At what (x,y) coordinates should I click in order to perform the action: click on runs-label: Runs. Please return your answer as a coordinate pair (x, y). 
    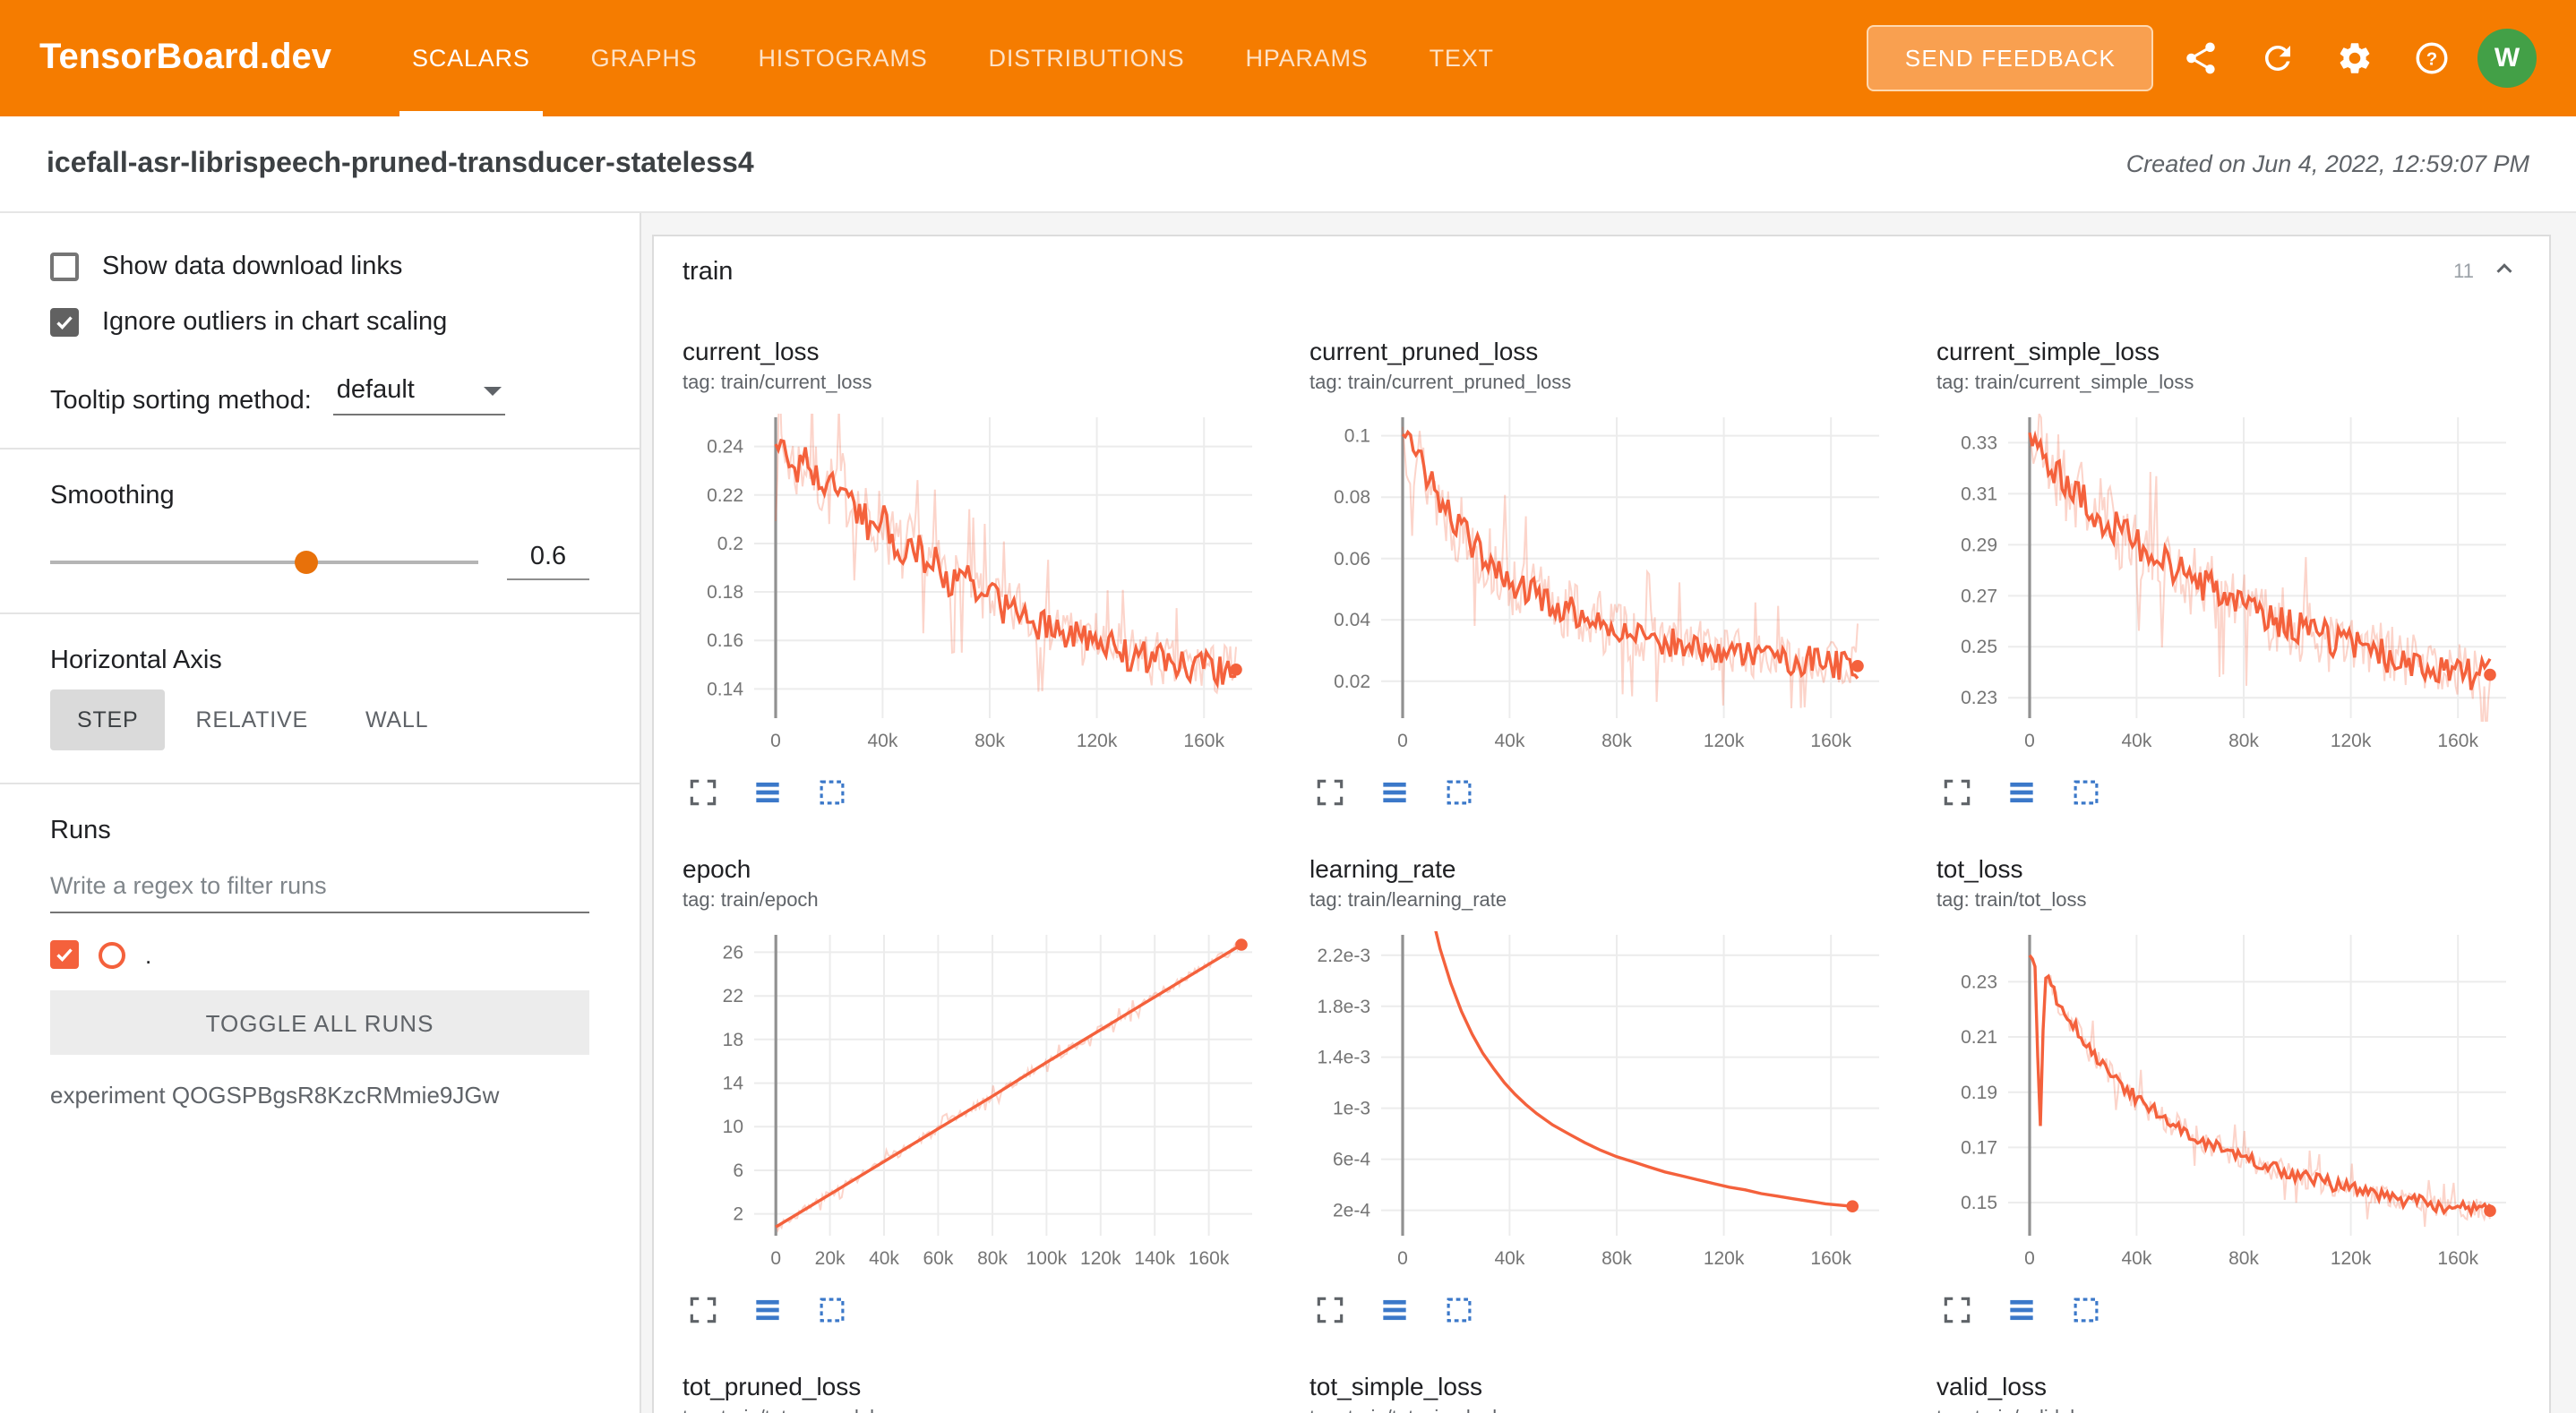
    Looking at the image, I should click on (80, 831).